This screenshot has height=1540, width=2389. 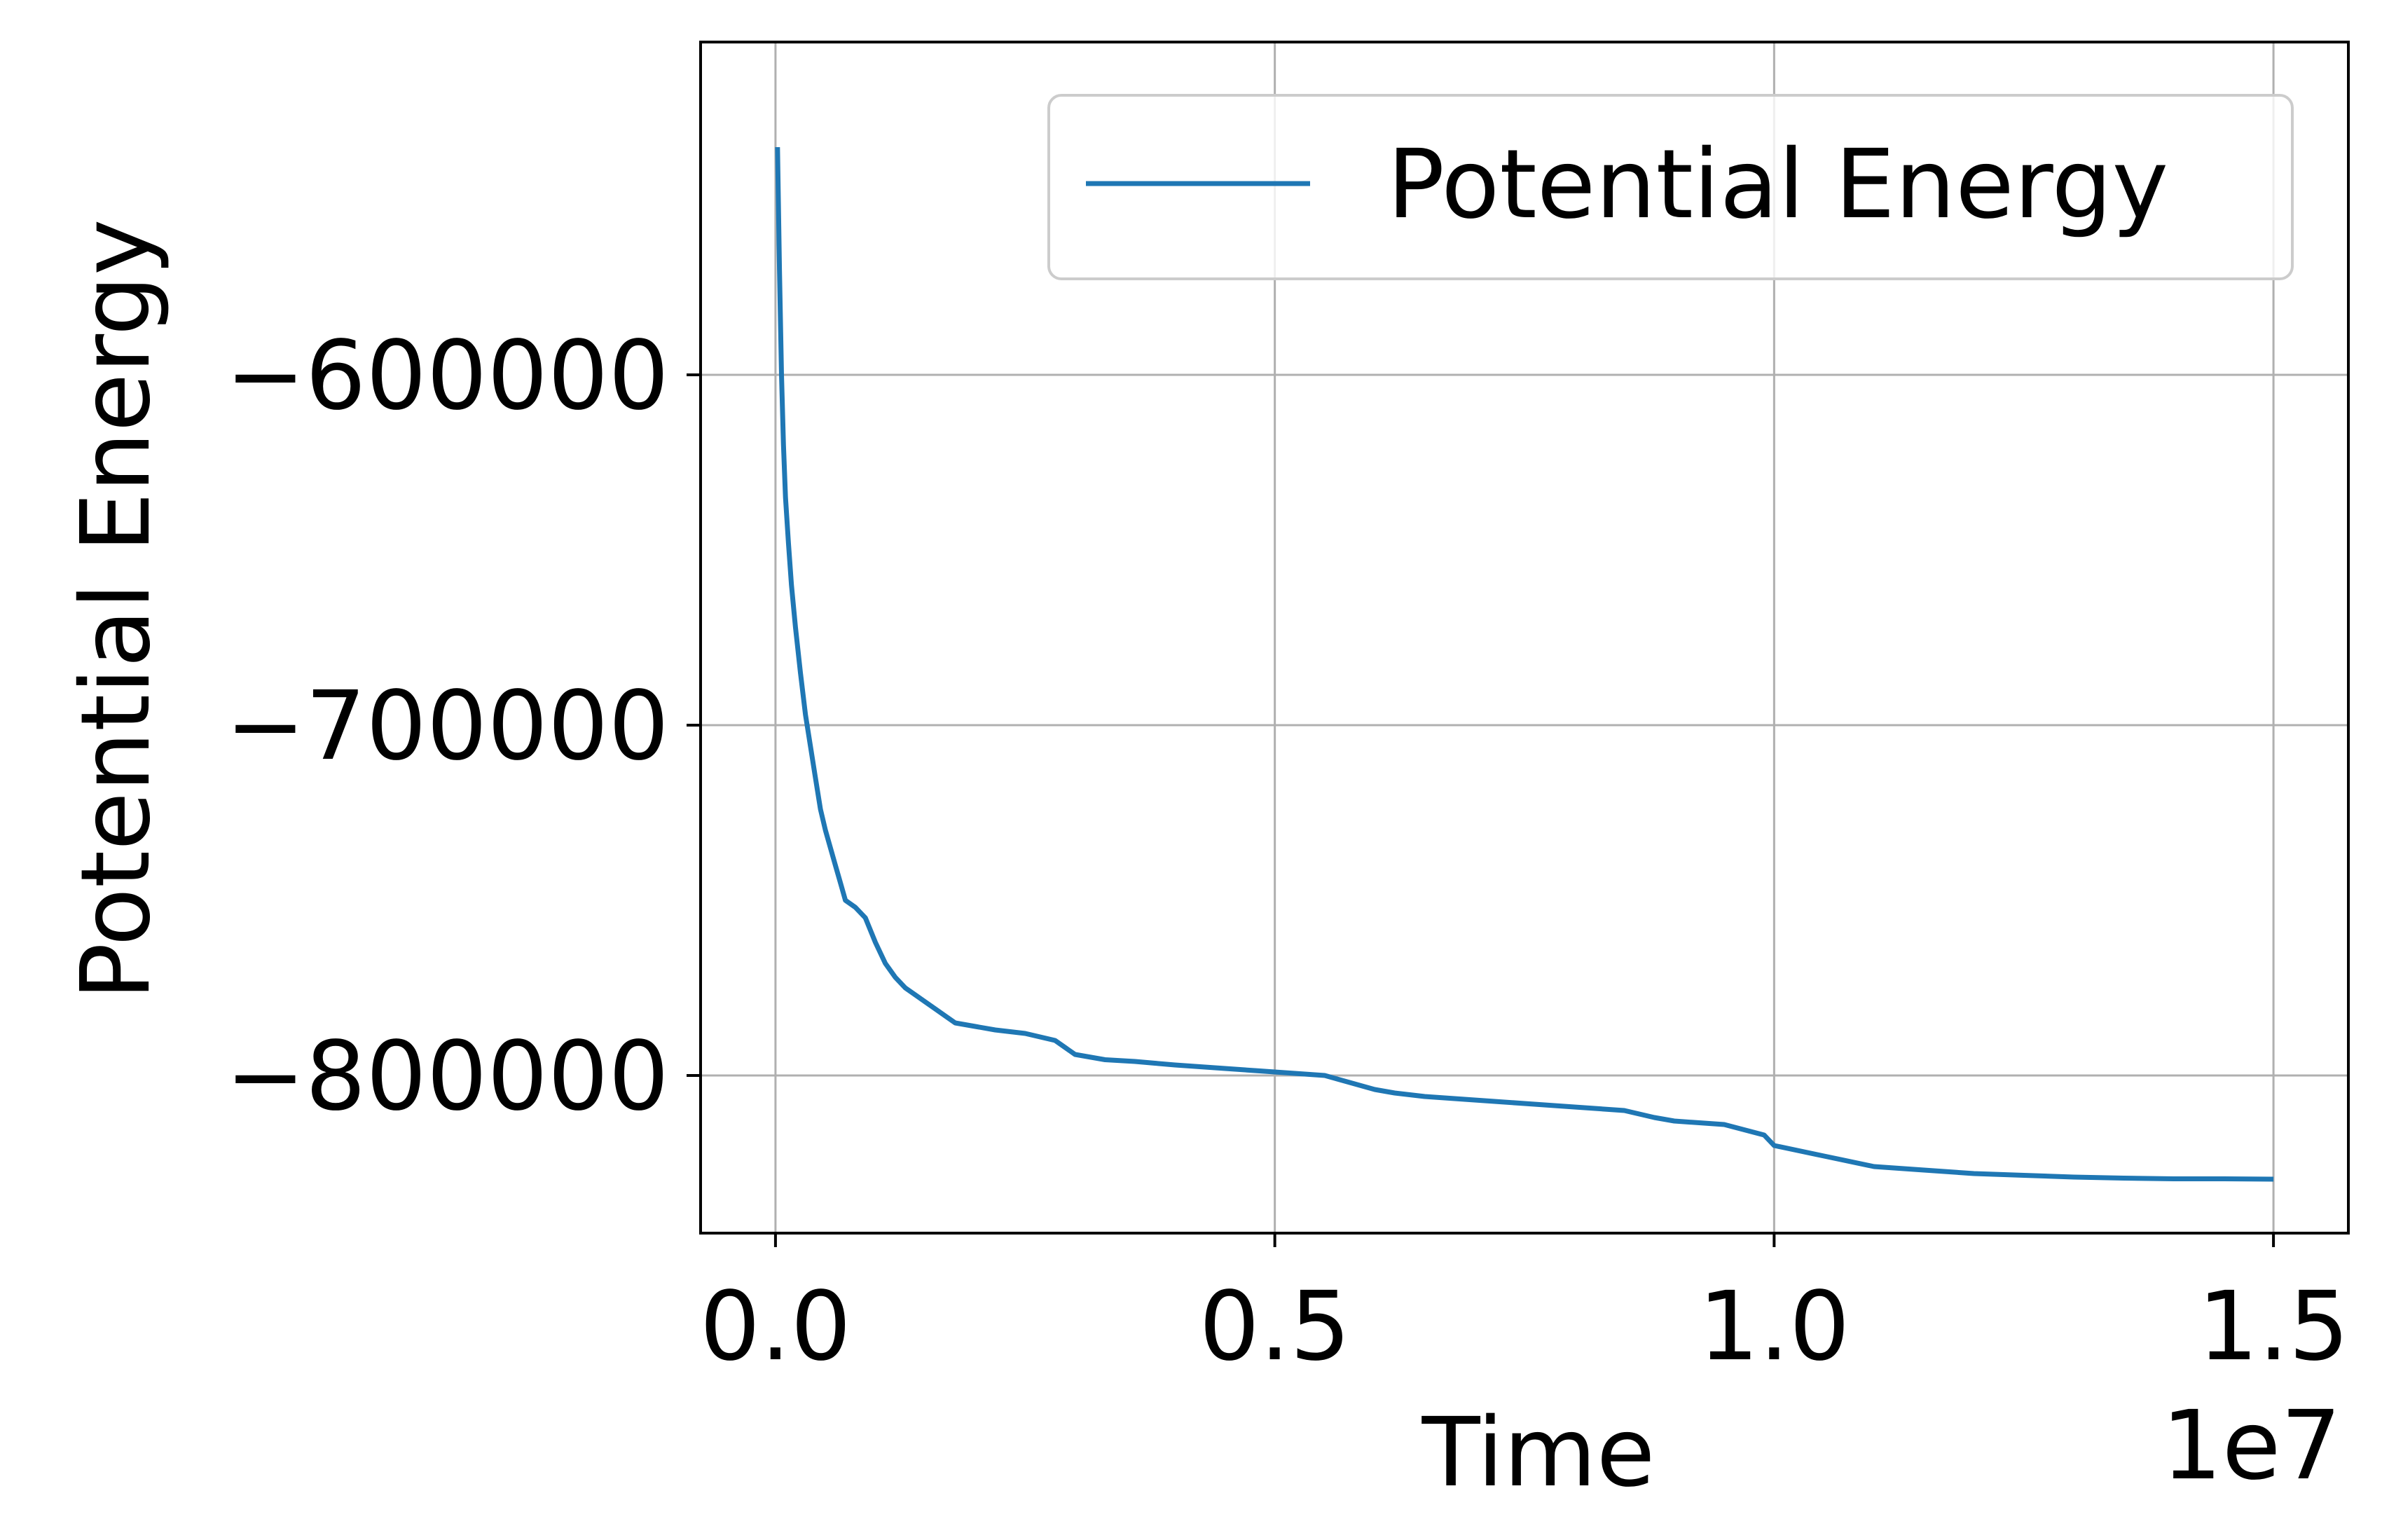 I want to click on legend-box, so click(x=1670, y=187).